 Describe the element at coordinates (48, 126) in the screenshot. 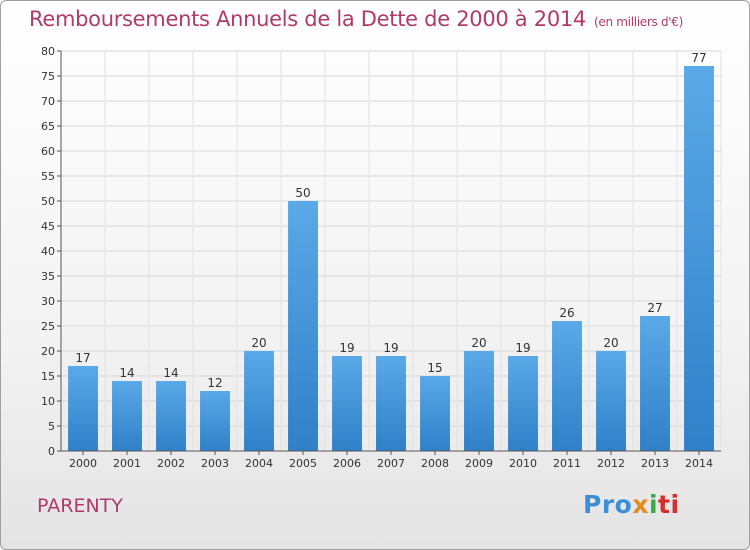

I see `y-tick-label: 65` at that location.